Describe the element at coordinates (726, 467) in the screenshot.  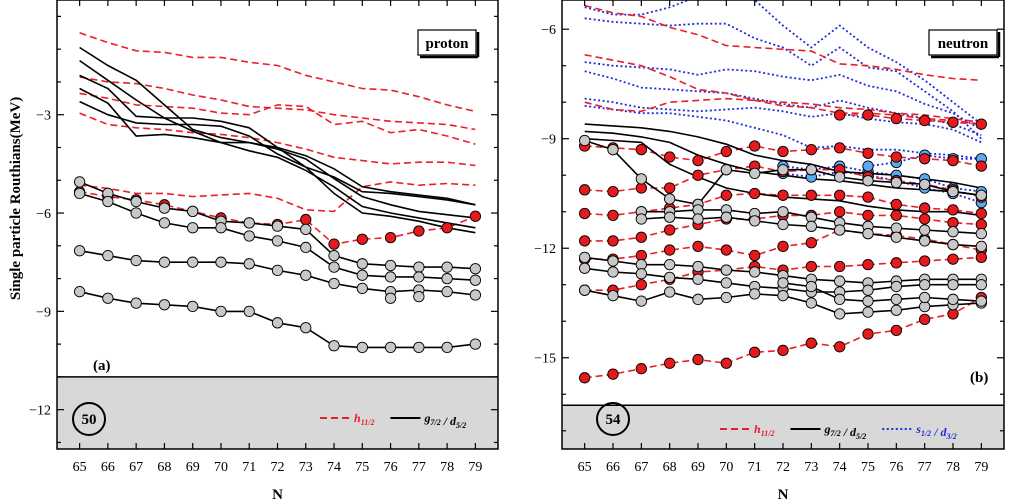
I see `x-tick-label: 70` at that location.